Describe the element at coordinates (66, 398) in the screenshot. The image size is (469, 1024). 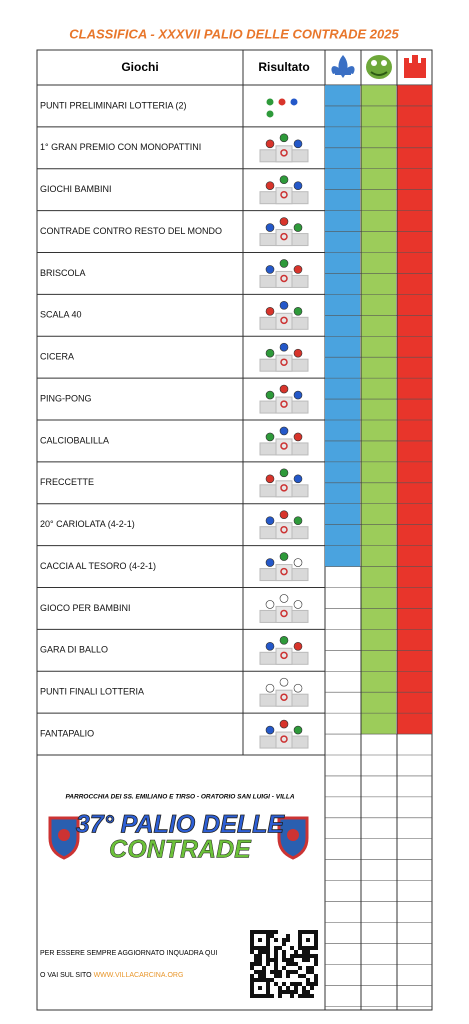
I see `game-label: PING-PONG` at that location.